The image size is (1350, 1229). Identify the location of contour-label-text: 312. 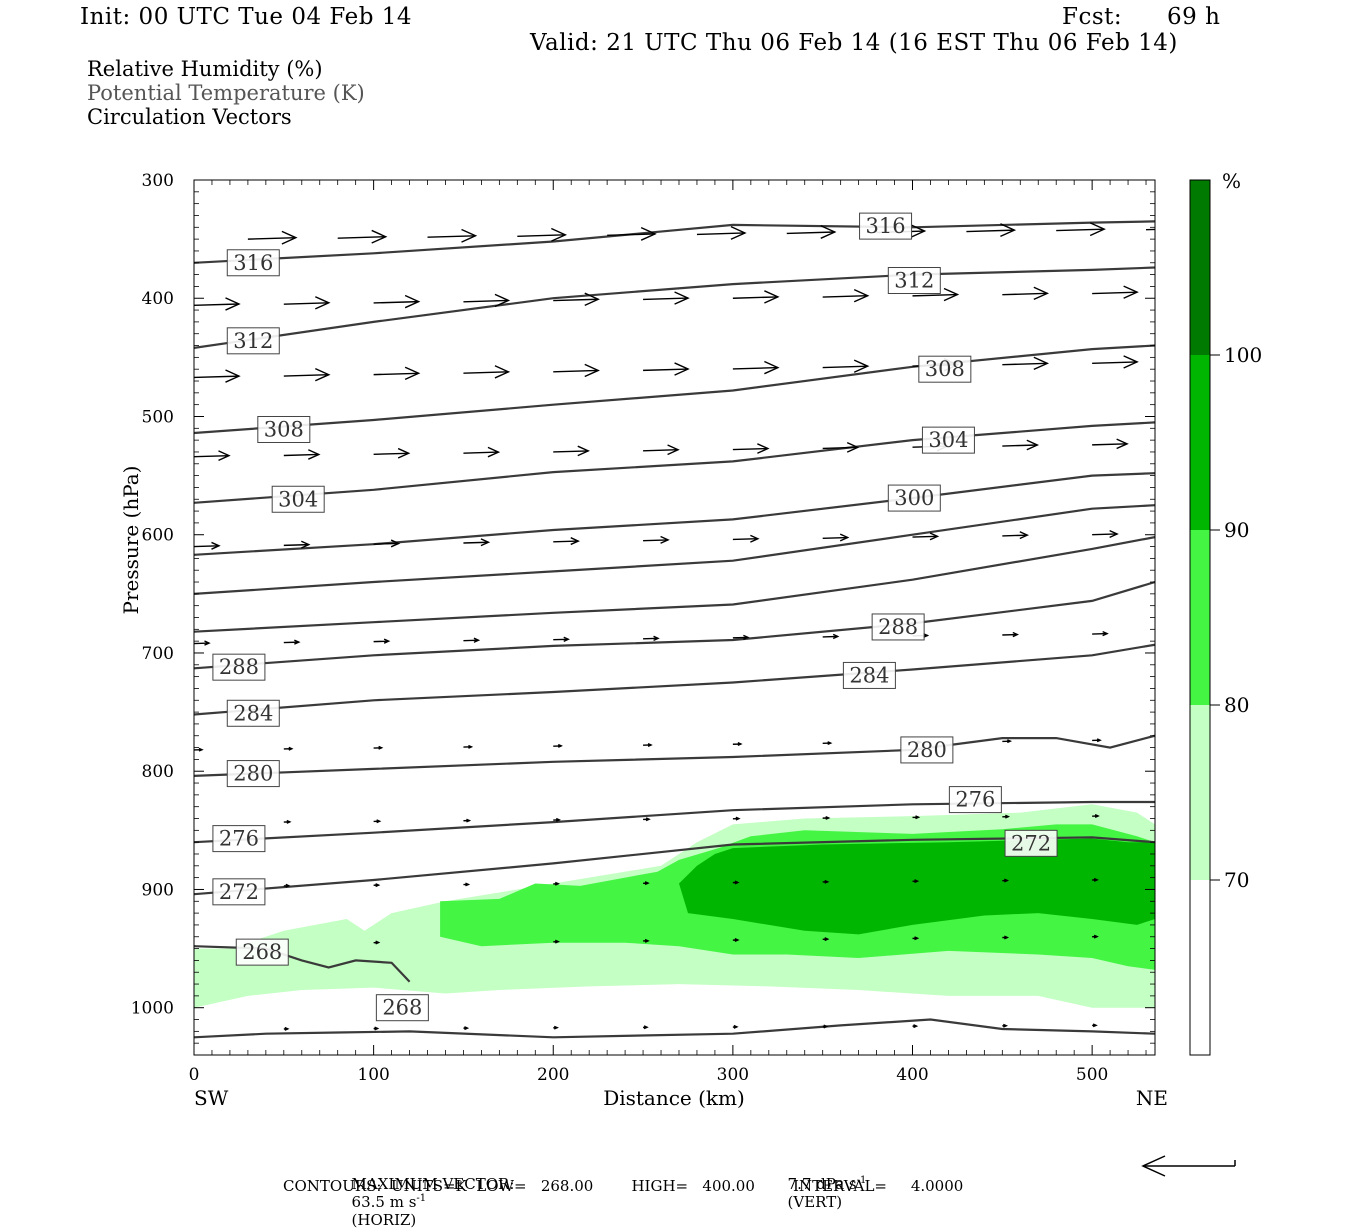
(253, 341).